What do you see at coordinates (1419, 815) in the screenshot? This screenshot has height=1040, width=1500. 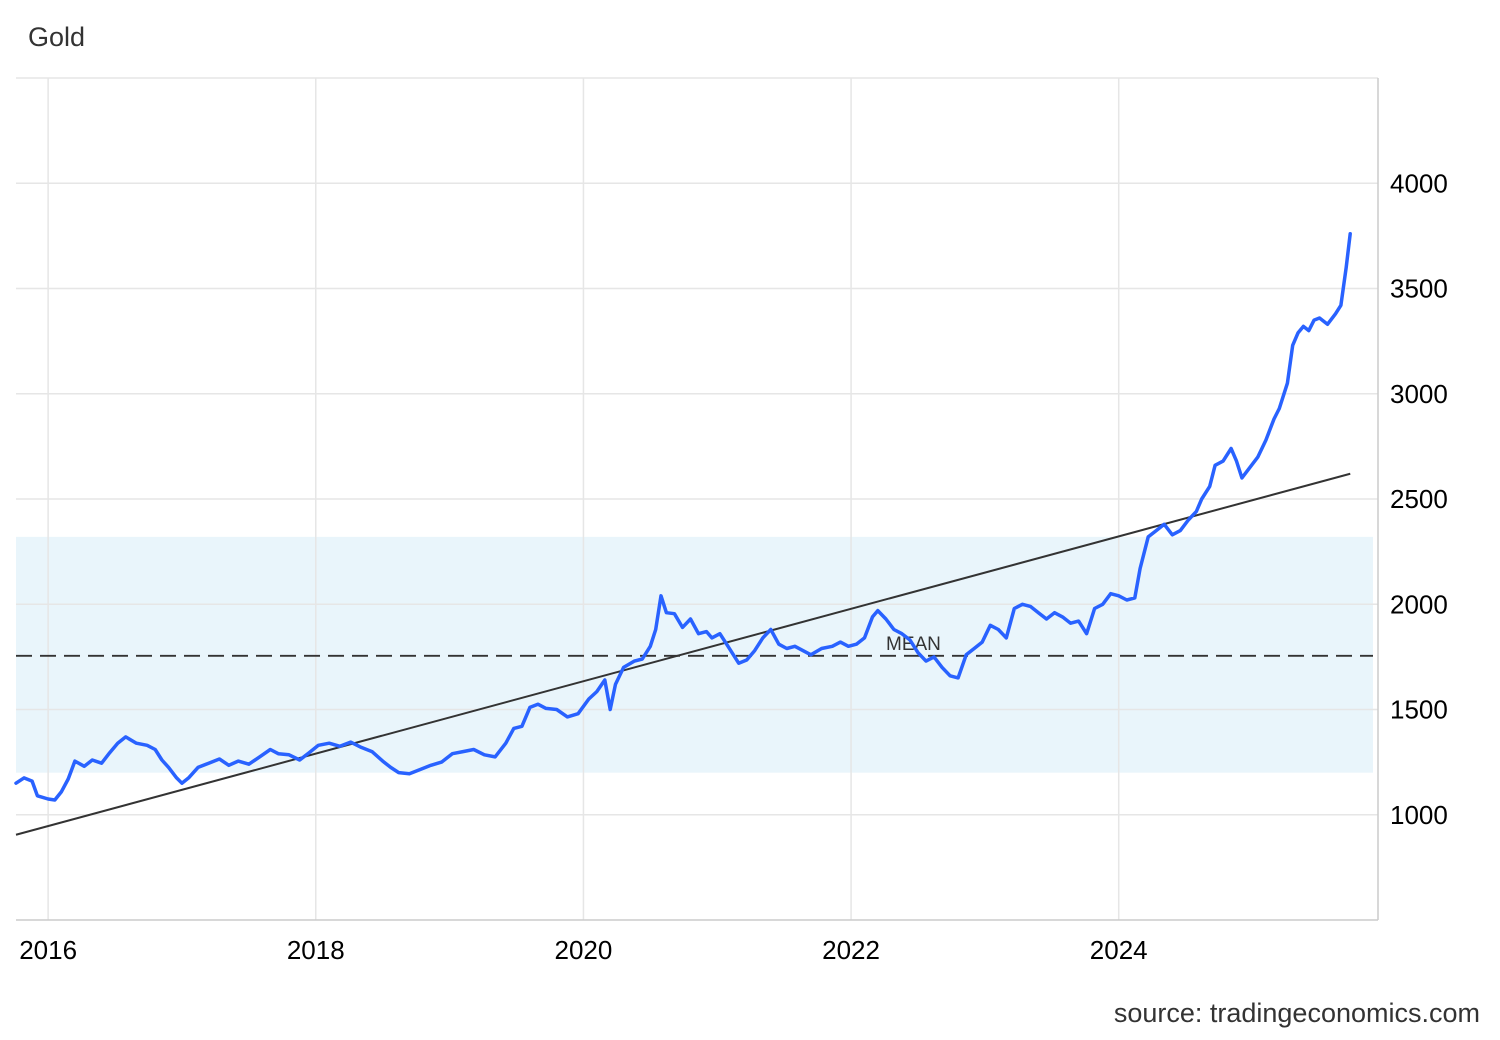 I see `y-tick-label-1000: 1000` at bounding box center [1419, 815].